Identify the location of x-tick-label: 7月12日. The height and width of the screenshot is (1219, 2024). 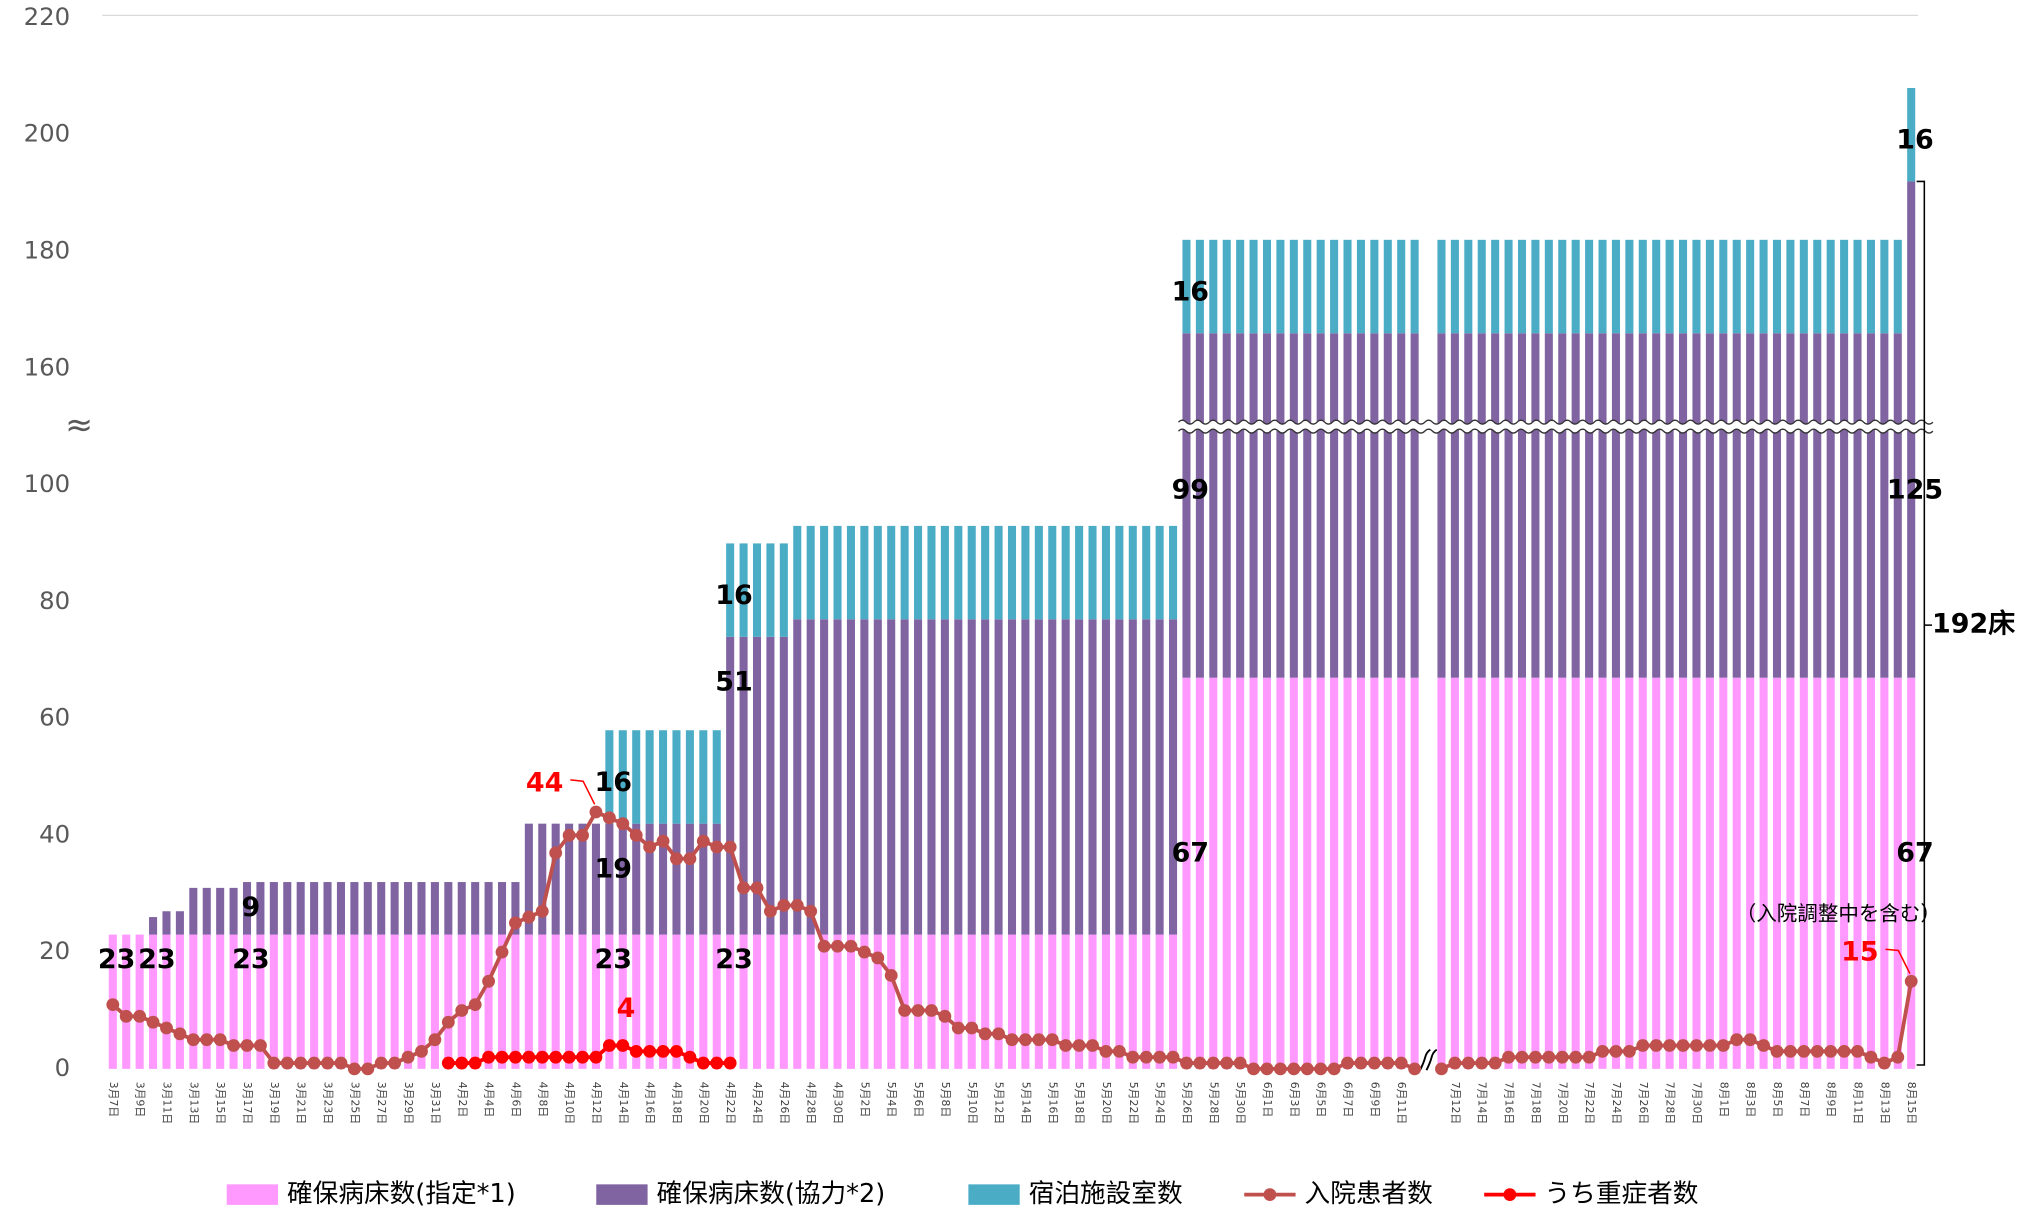
(1455, 1103).